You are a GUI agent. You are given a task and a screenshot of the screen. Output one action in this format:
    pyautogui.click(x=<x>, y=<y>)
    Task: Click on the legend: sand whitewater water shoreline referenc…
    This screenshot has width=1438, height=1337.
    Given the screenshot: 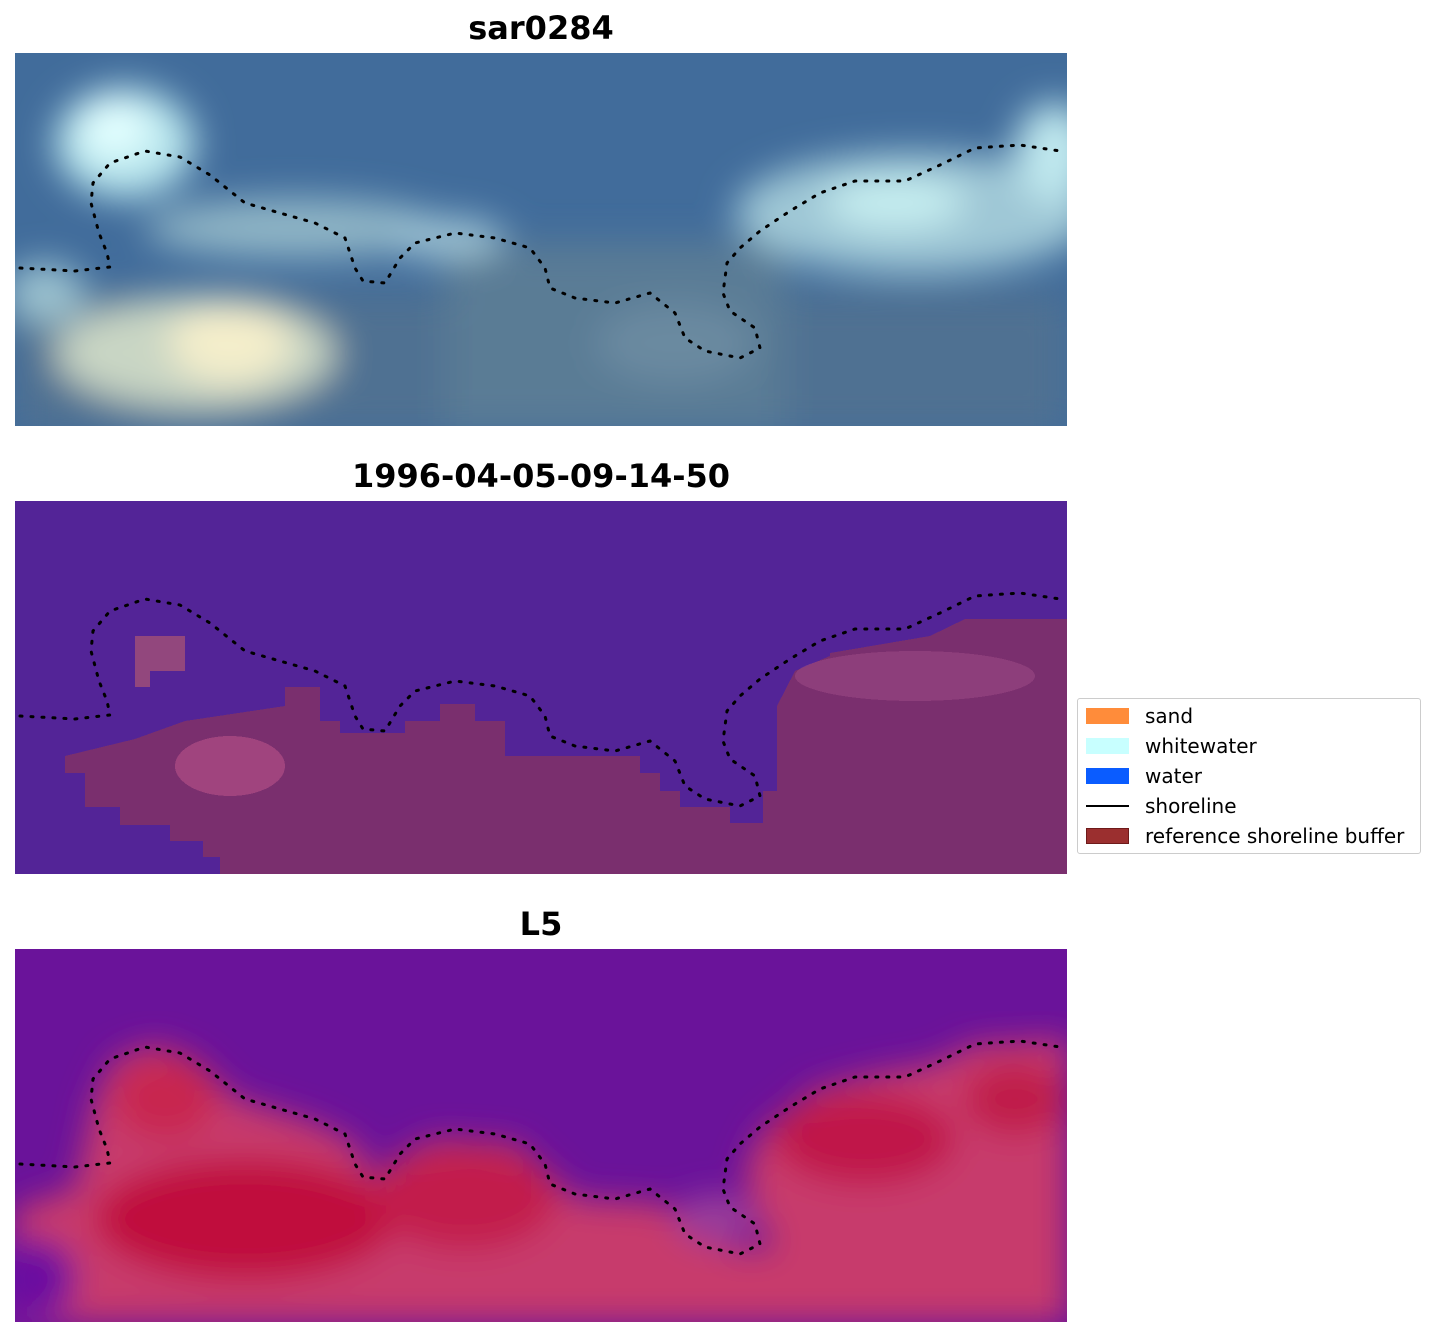 What is the action you would take?
    pyautogui.click(x=1249, y=776)
    